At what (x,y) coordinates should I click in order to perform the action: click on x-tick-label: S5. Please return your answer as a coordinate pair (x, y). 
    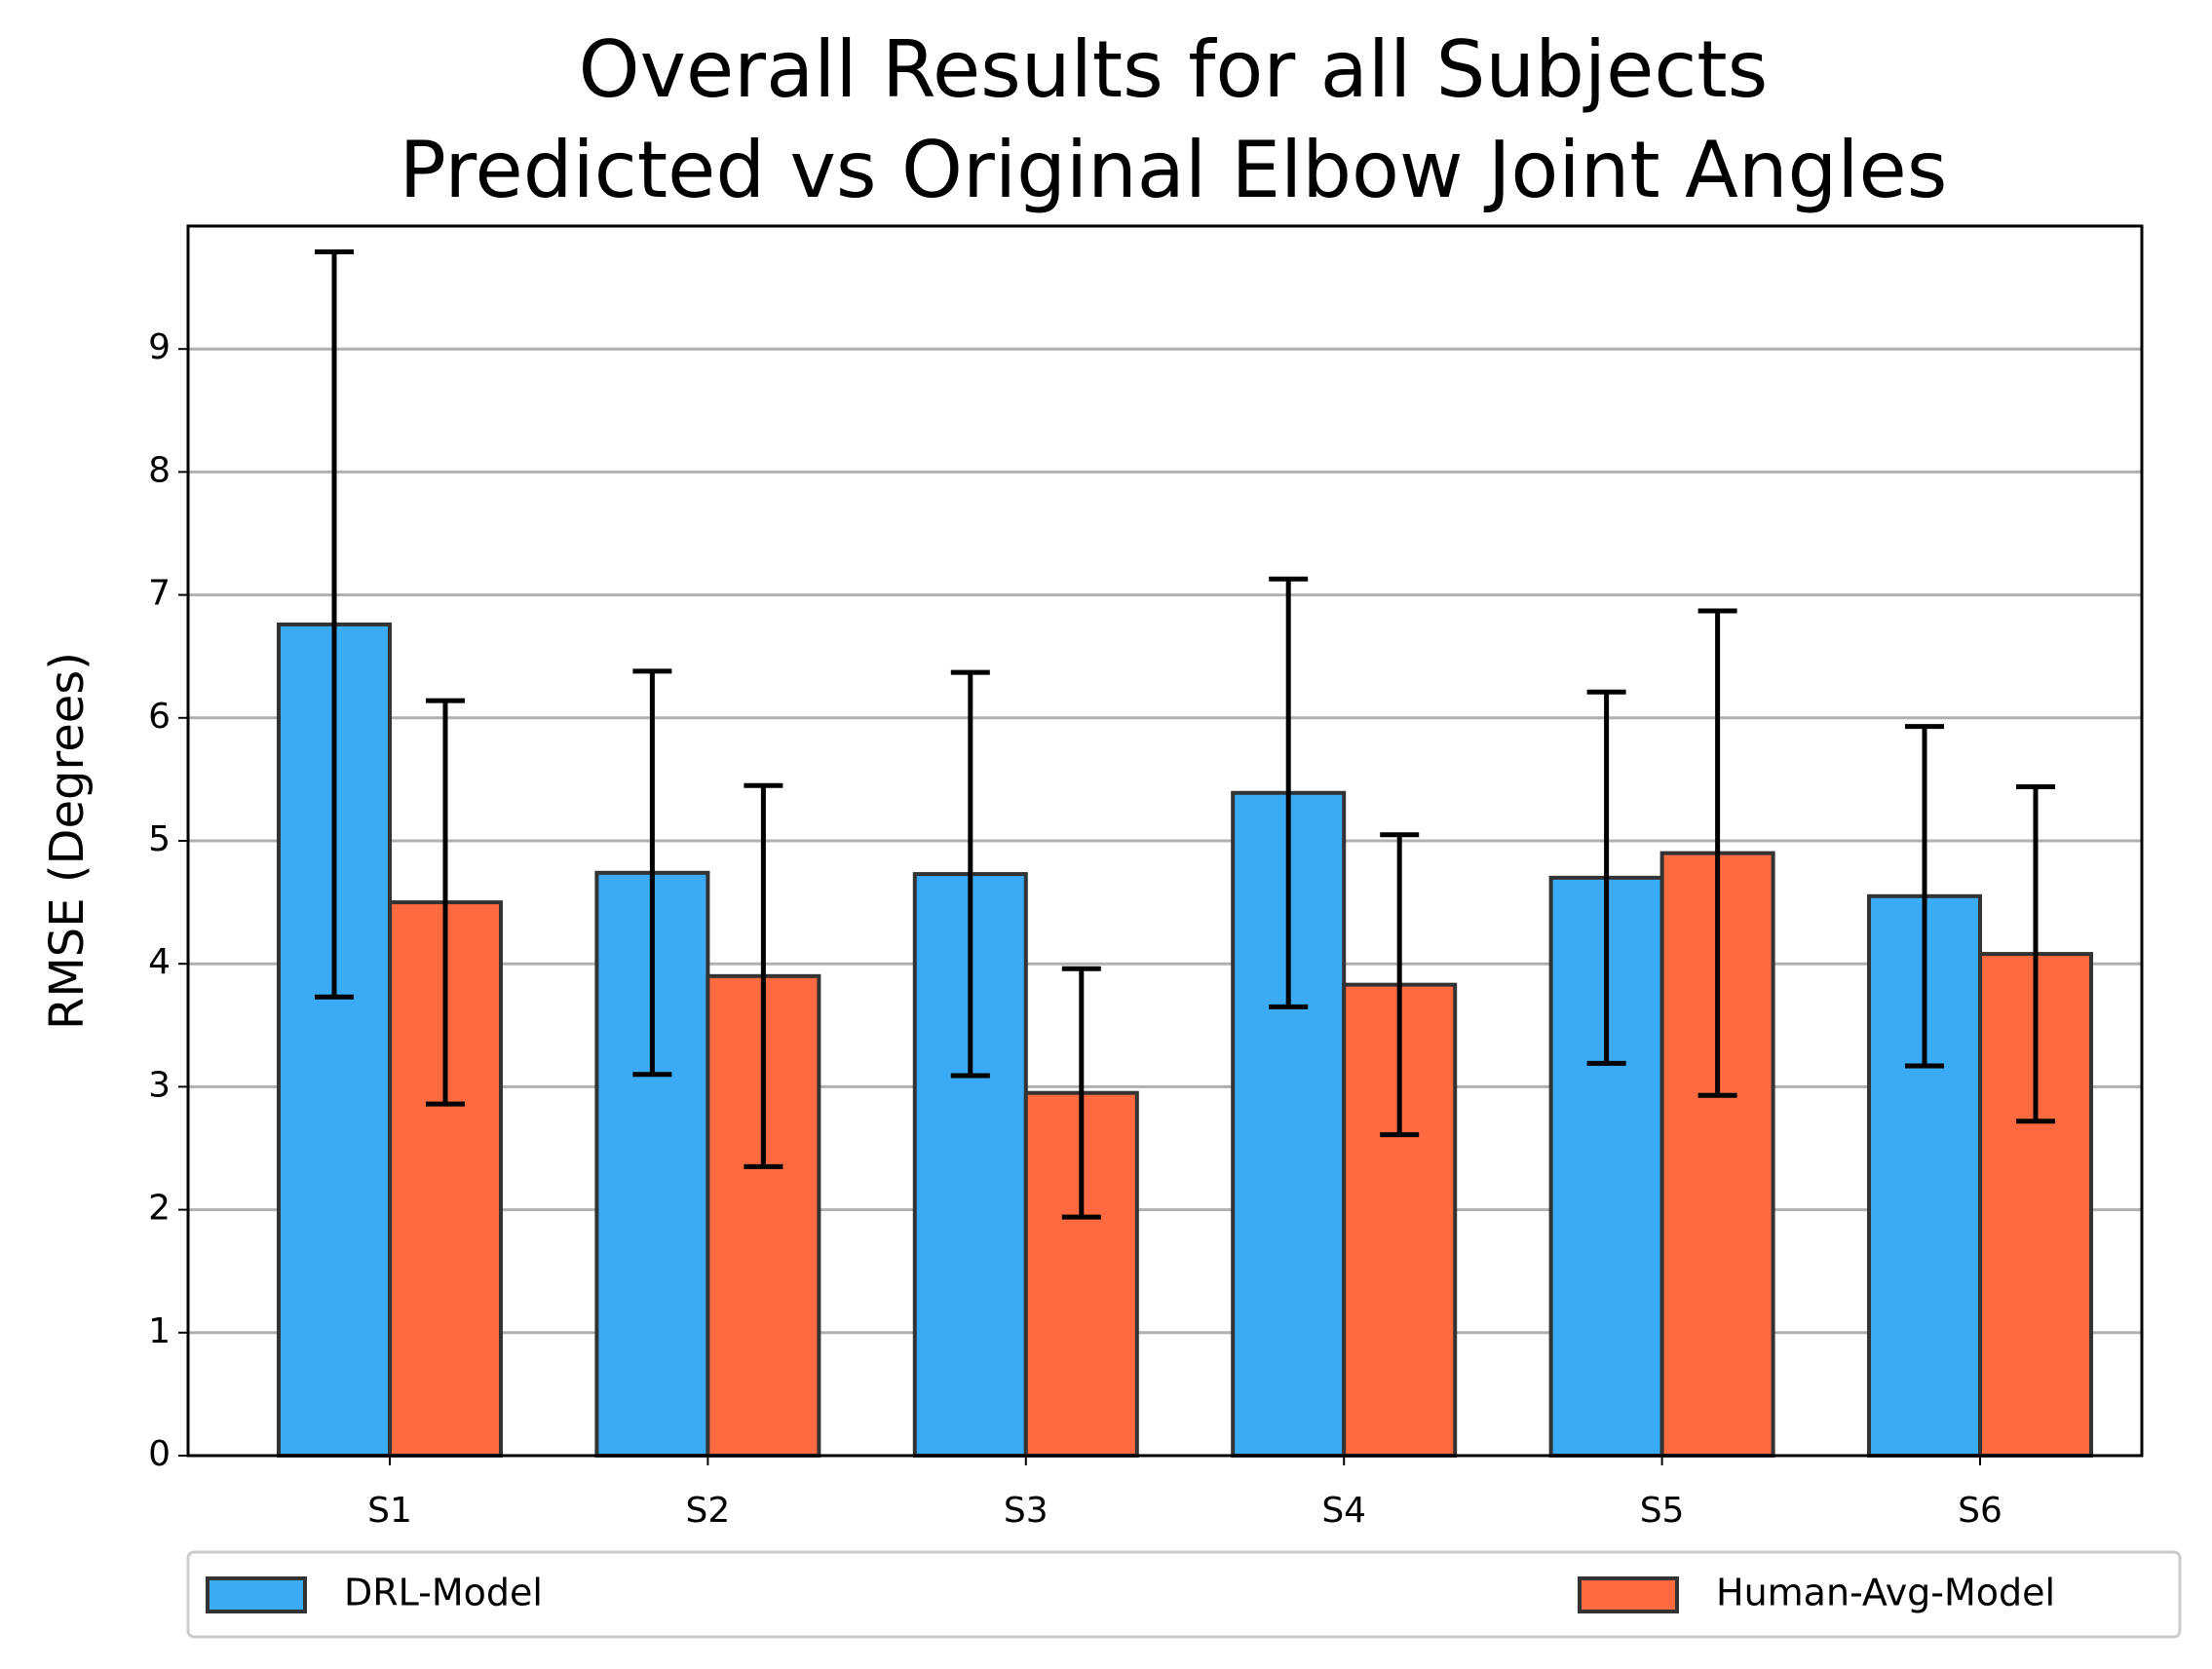
    Looking at the image, I should click on (1662, 1511).